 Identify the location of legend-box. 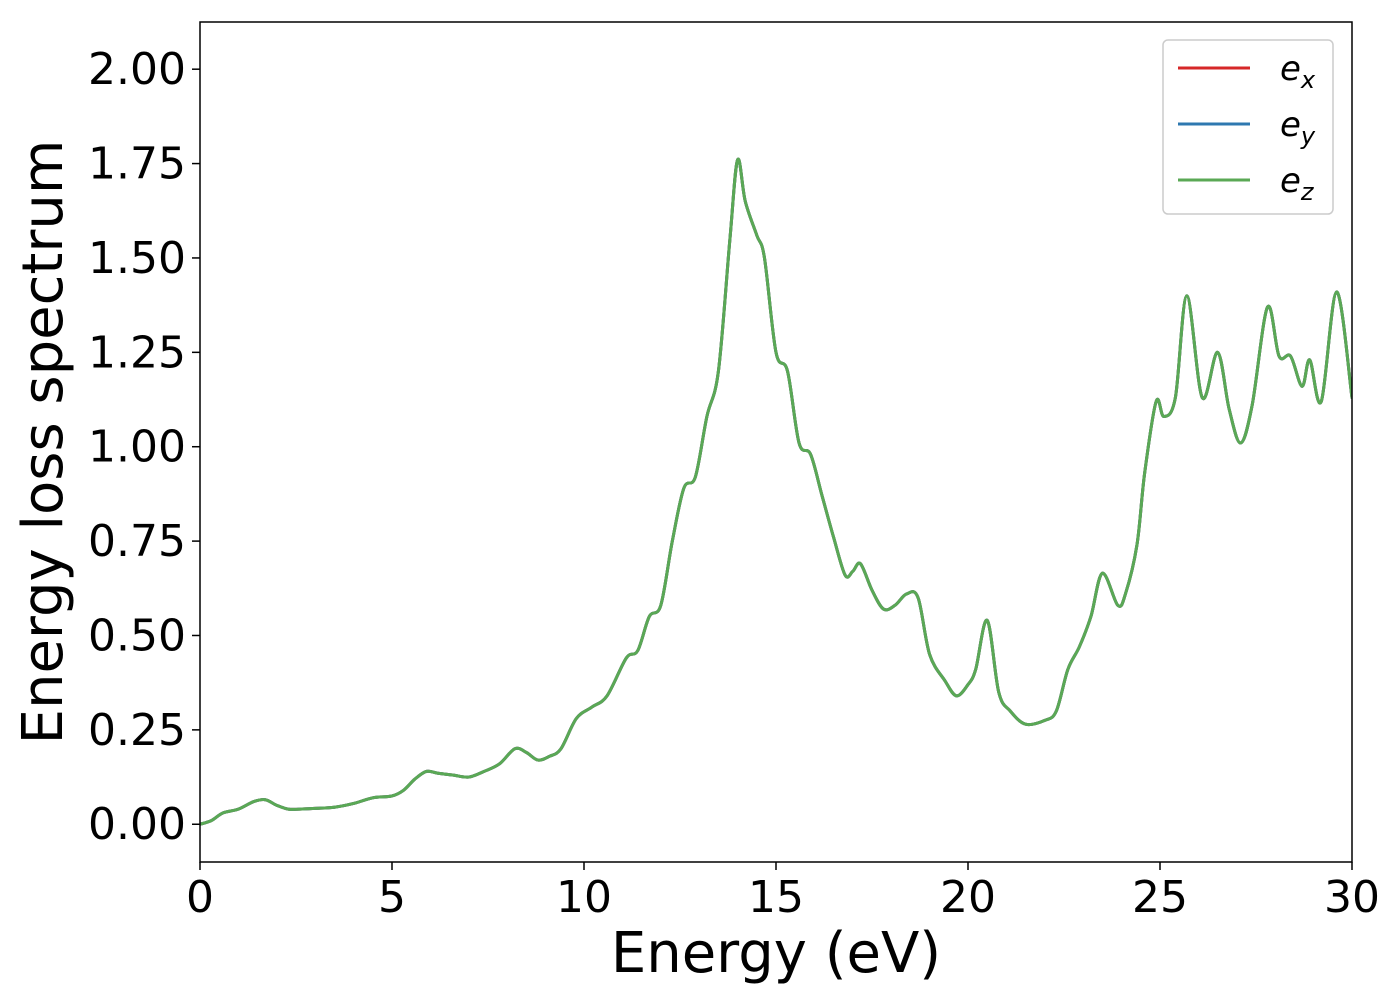
(1248, 127).